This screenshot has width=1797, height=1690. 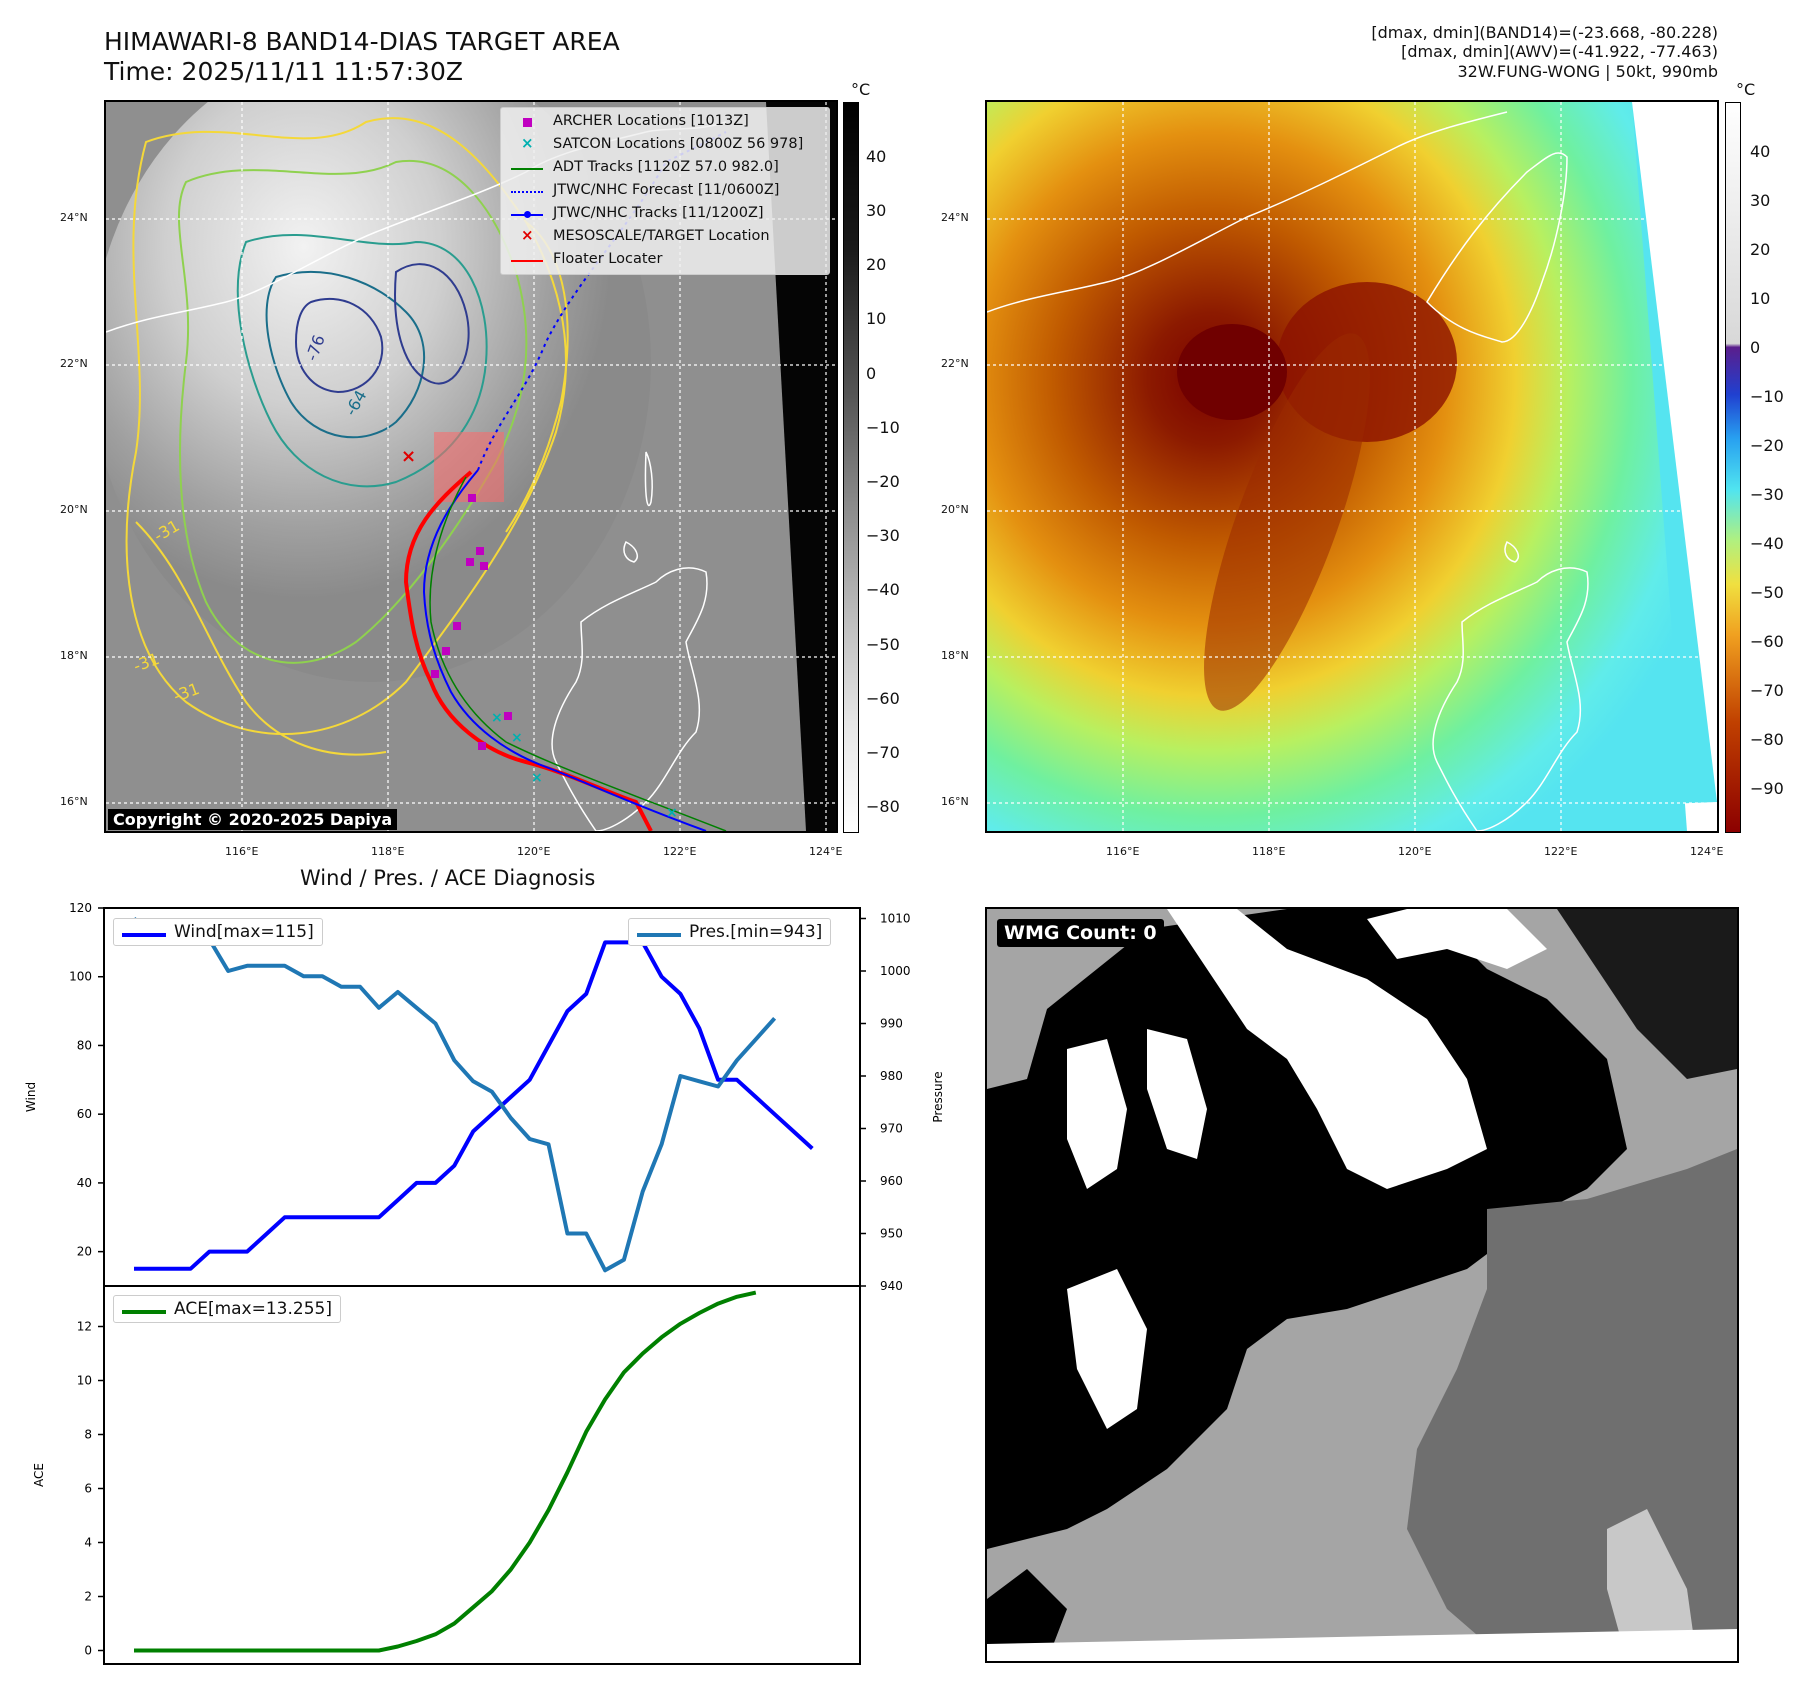 I want to click on map-title-line1: HIMAWARI-8 BAND14-DIAS TARGET AREA, so click(x=362, y=41).